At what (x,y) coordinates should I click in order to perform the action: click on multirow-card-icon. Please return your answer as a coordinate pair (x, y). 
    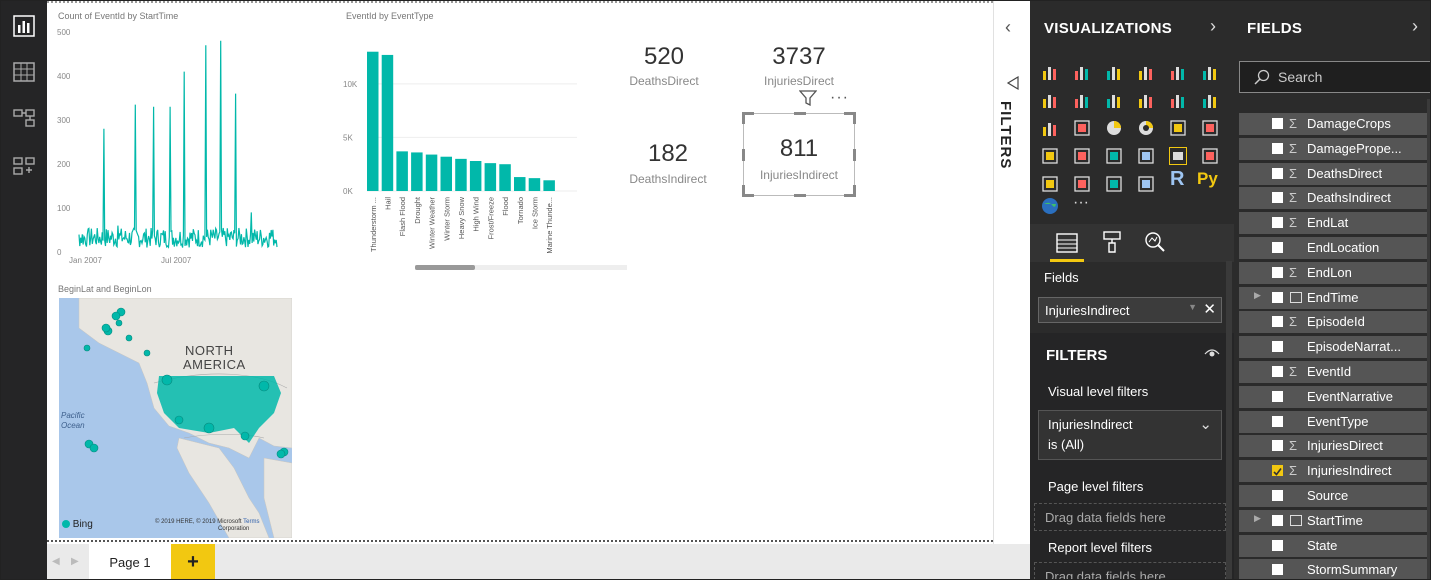
    Looking at the image, I should click on (1210, 156).